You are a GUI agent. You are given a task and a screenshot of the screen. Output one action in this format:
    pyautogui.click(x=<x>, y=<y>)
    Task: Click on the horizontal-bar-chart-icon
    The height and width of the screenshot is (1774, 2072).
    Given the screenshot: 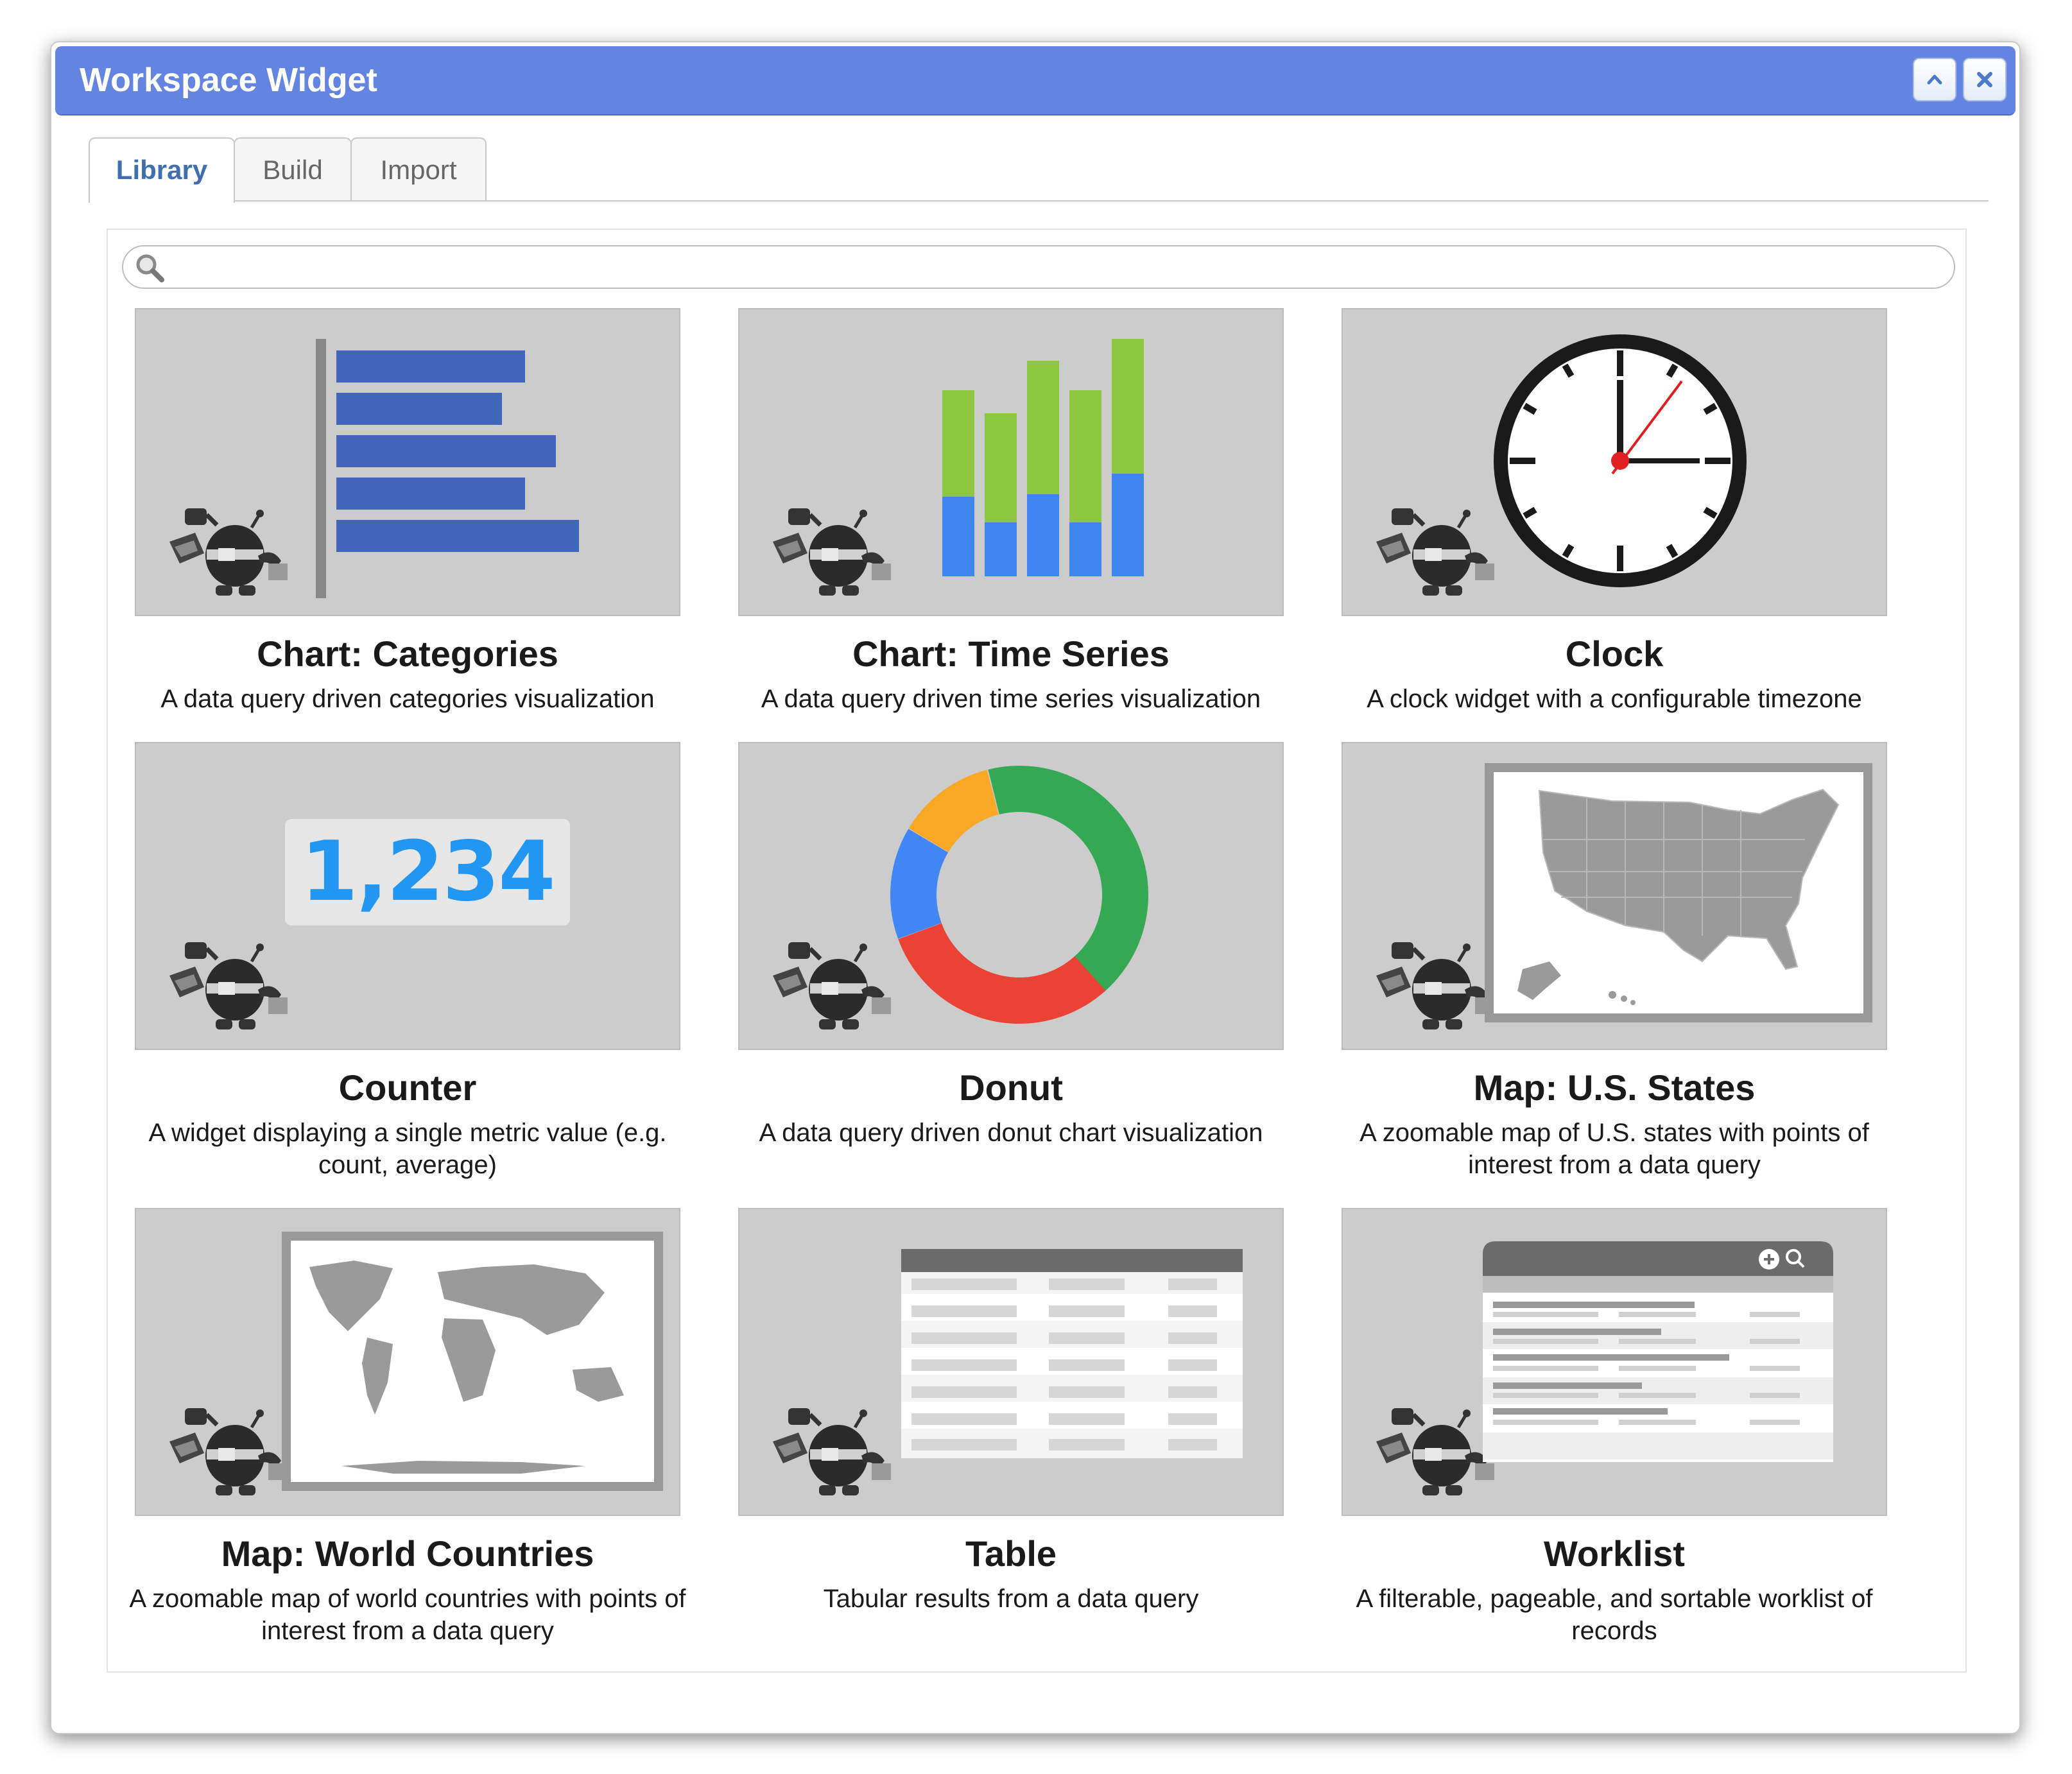 What is the action you would take?
    pyautogui.click(x=374, y=468)
    